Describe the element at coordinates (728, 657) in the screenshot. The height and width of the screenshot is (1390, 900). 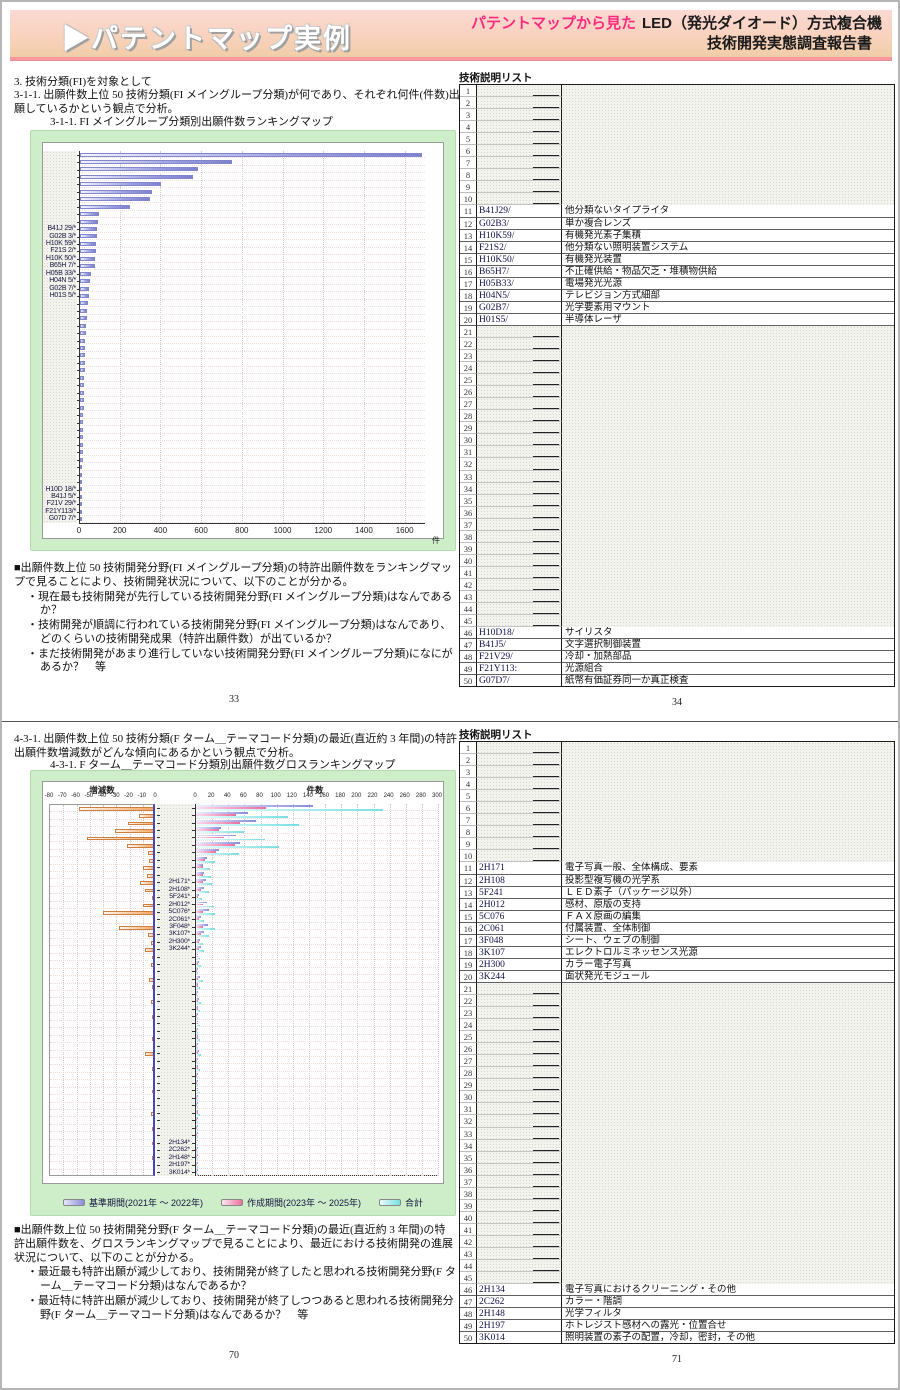
I see `row-description: 冷却・加熱部品` at that location.